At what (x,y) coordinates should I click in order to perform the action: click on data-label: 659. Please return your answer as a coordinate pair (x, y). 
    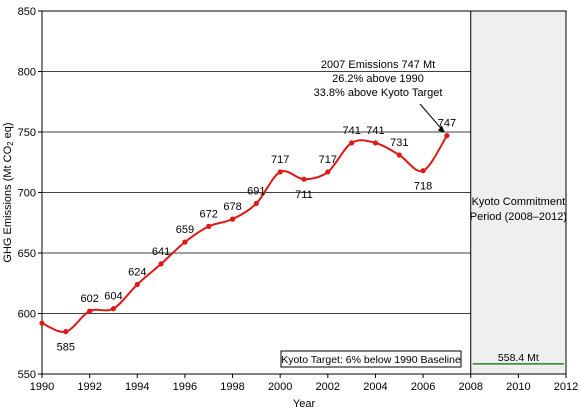
    Looking at the image, I should click on (185, 230).